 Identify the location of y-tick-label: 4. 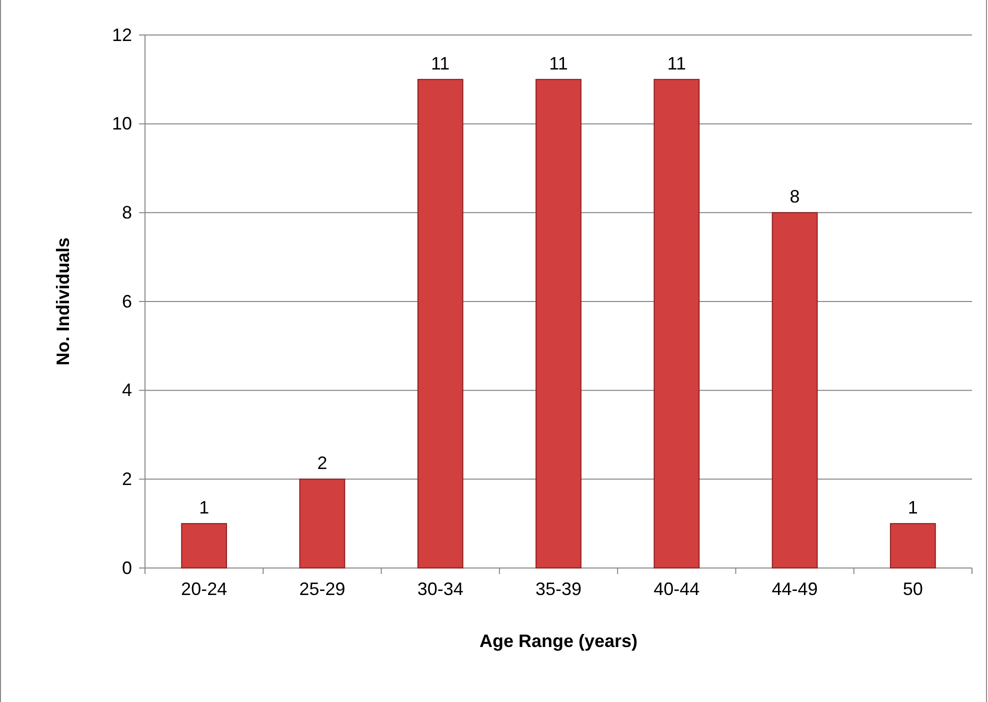
(127, 390).